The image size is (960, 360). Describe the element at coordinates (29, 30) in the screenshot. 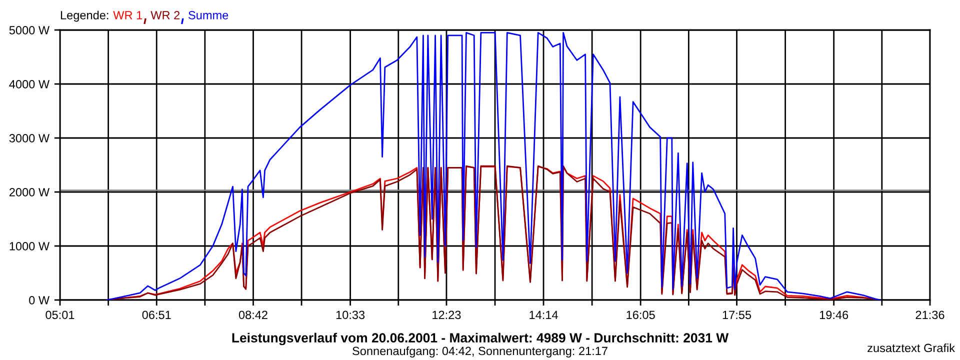

I see `y-tick-label: 5000 W` at that location.